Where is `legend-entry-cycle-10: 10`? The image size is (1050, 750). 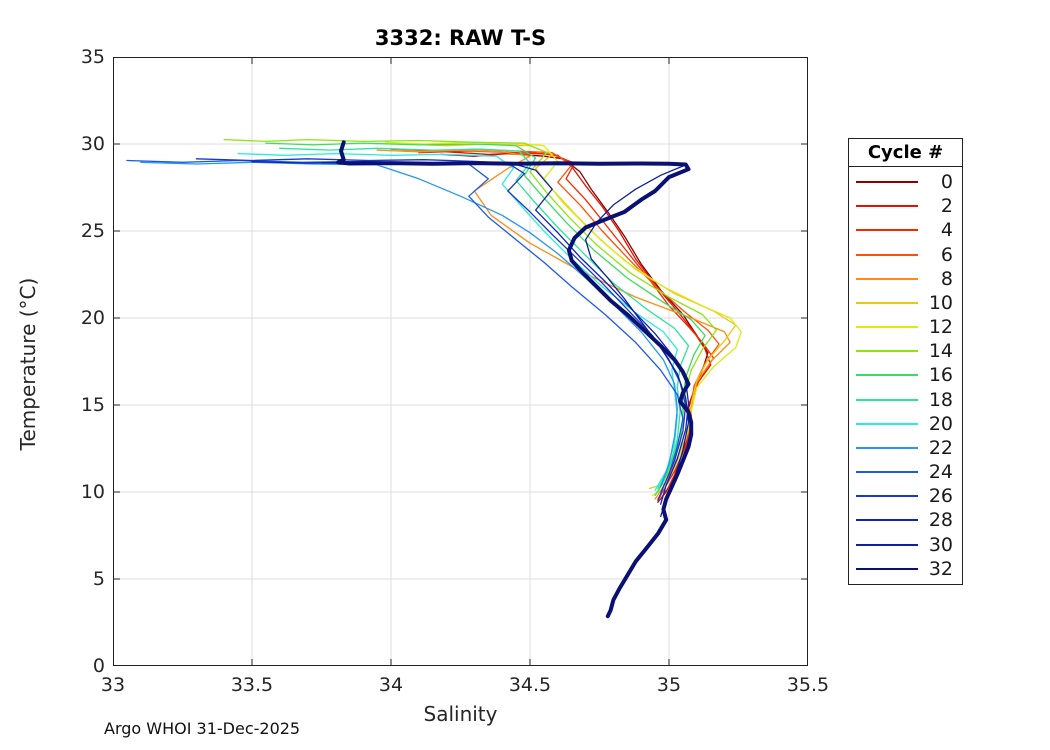
legend-entry-cycle-10: 10 is located at coordinates (905, 303).